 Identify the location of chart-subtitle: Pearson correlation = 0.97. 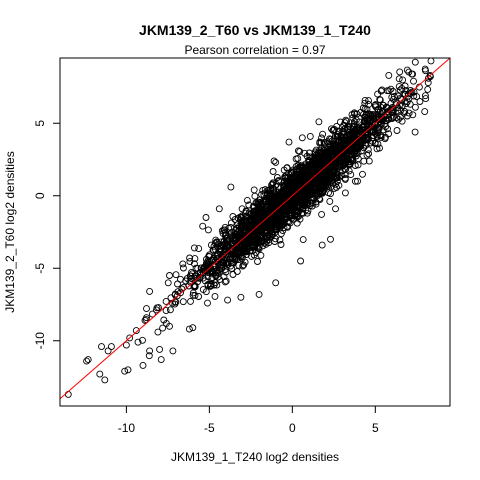
(254, 50).